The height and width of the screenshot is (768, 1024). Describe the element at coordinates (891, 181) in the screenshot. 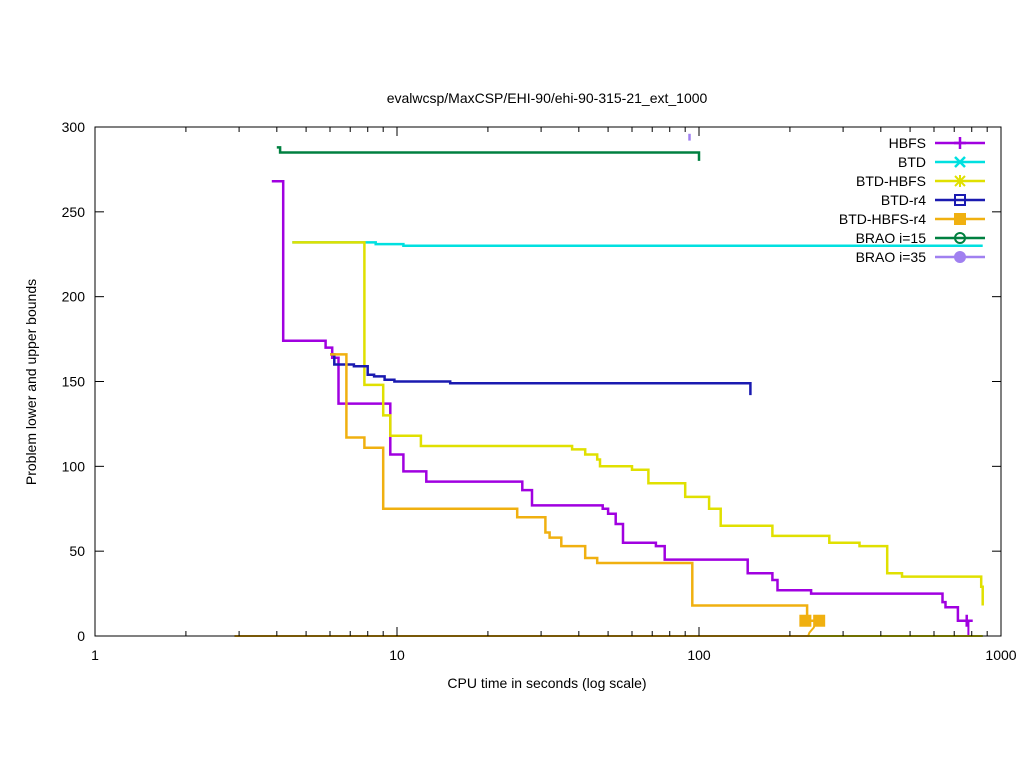

I see `legend-label: BTD-HBFS` at that location.